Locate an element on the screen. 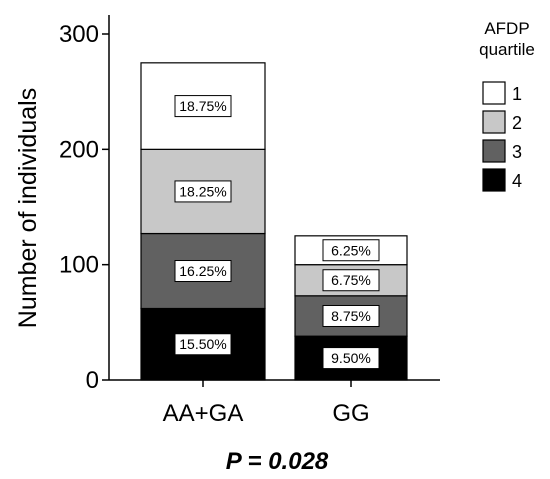 This screenshot has height=479, width=550. x-tick-label: AA+GA is located at coordinates (203, 413).